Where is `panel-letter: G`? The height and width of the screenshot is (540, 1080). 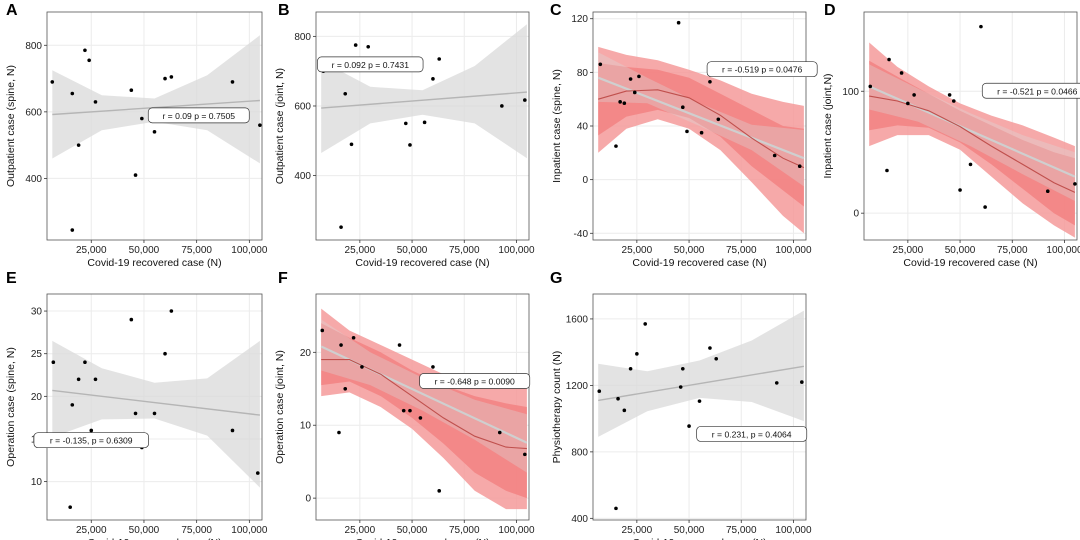
panel-letter: G is located at coordinates (556, 278).